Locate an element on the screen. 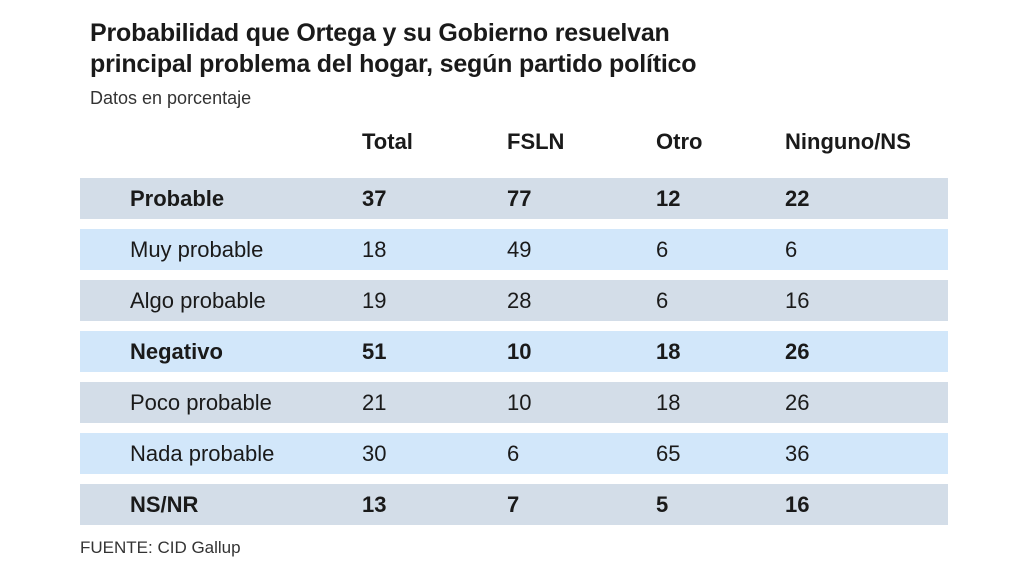  table-row: Poco probable 21 10 18 26 is located at coordinates (514, 402).